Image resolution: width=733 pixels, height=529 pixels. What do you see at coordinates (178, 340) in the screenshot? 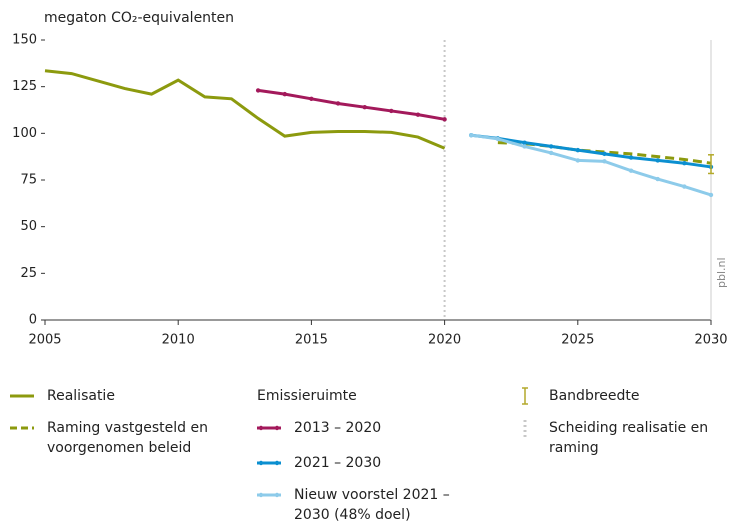
I see `x-tick-label: 2010` at bounding box center [178, 340].